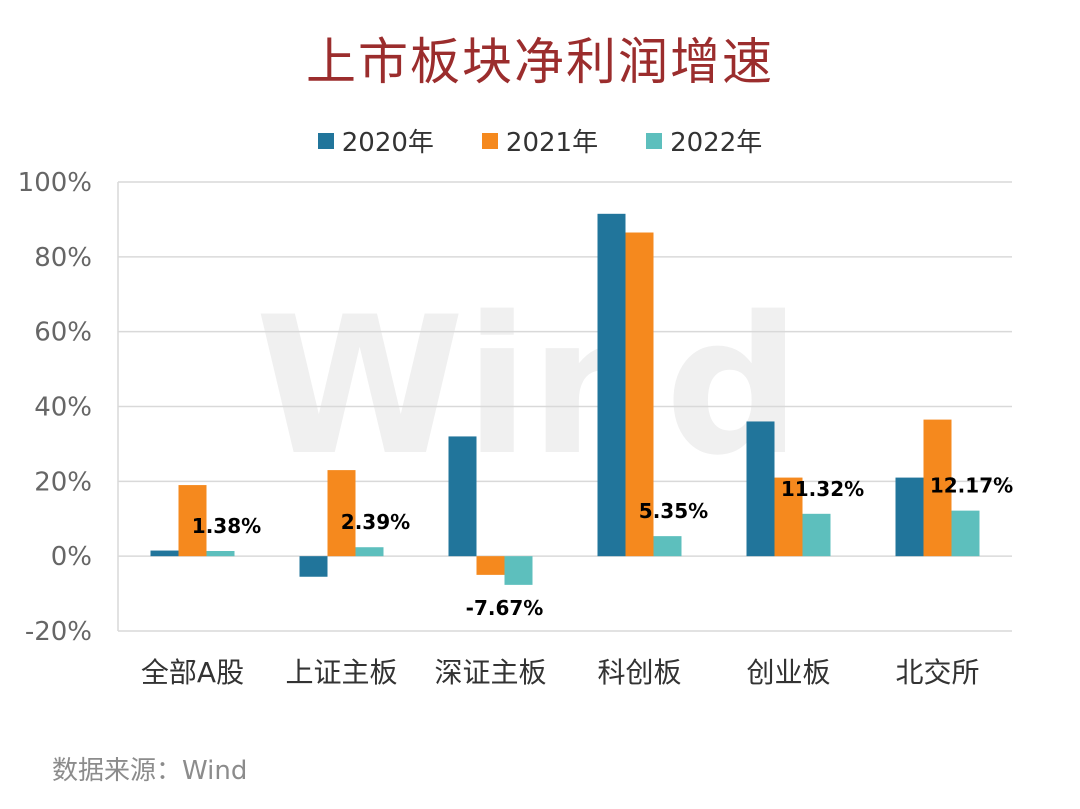 The height and width of the screenshot is (809, 1080). Describe the element at coordinates (716, 143) in the screenshot. I see `legend-label-2022: 2022年` at that location.